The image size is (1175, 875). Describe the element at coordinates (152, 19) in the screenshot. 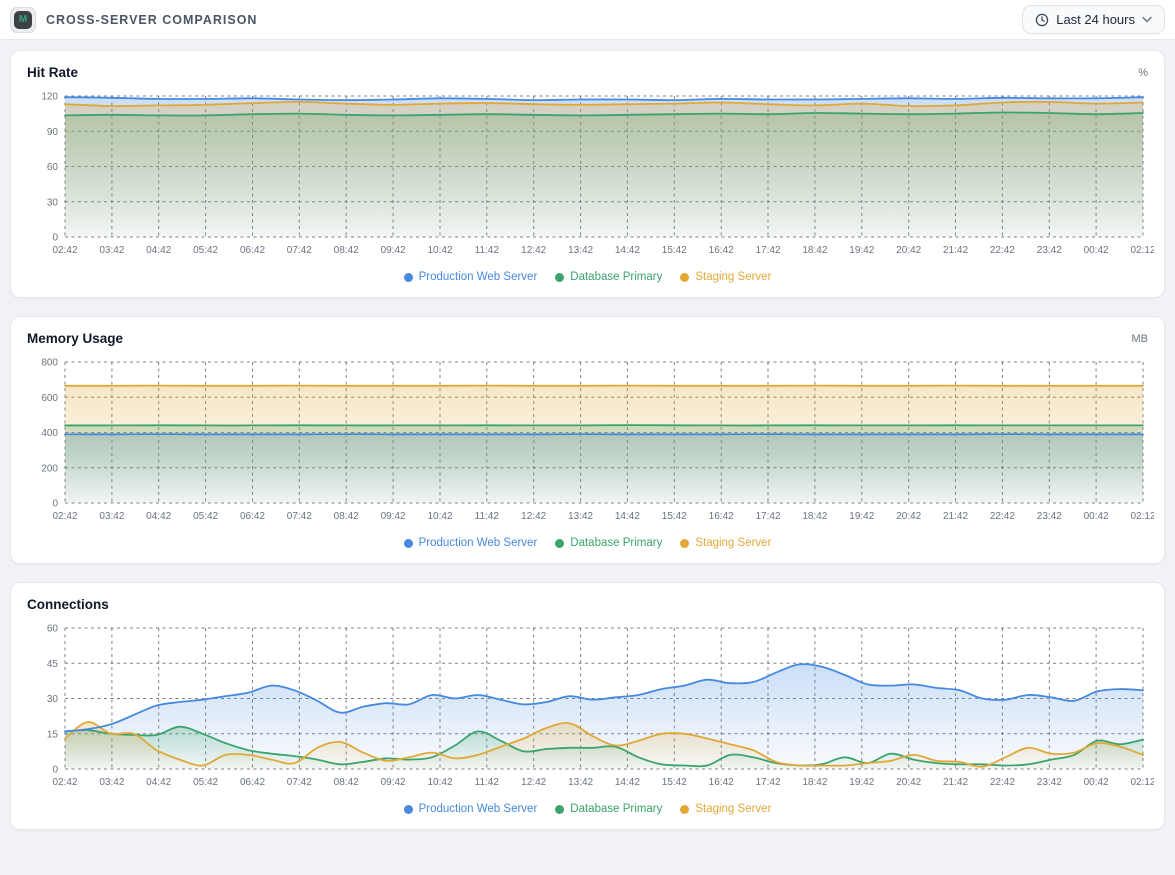

I see `page-title: CROSS-SERVER COMPARISON` at that location.